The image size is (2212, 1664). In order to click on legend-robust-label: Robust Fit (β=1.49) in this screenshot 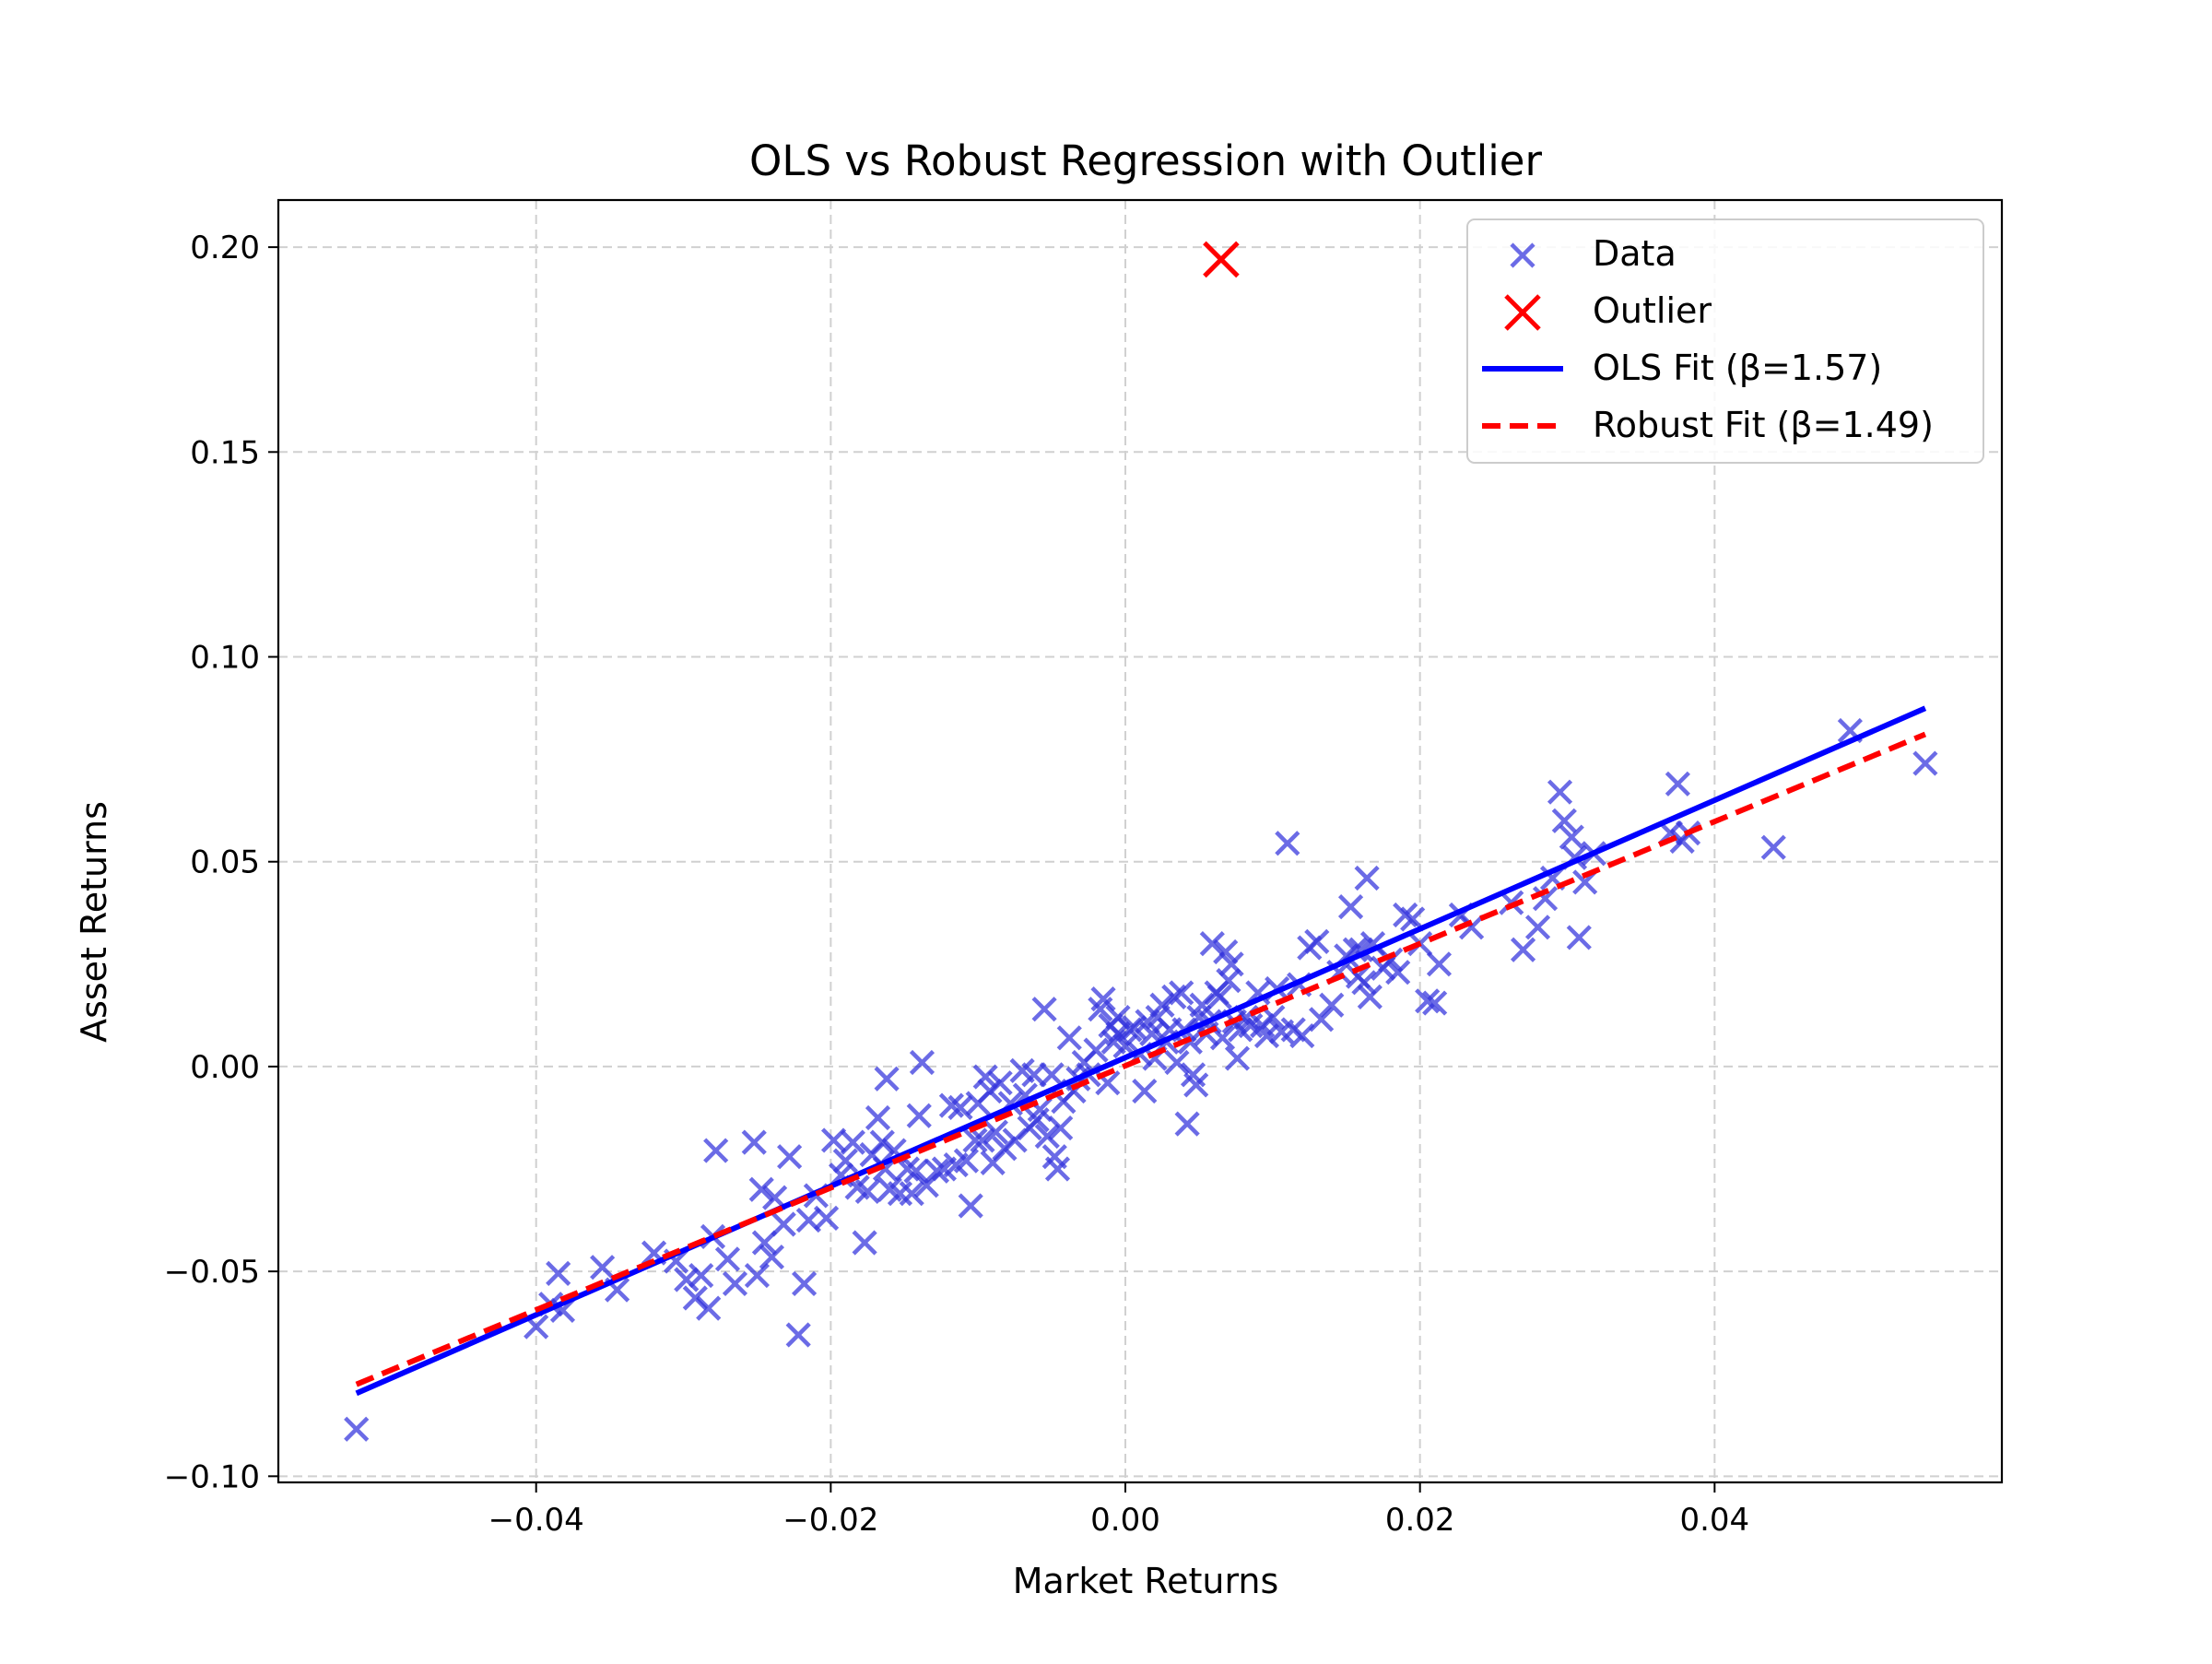, I will do `click(1763, 425)`.